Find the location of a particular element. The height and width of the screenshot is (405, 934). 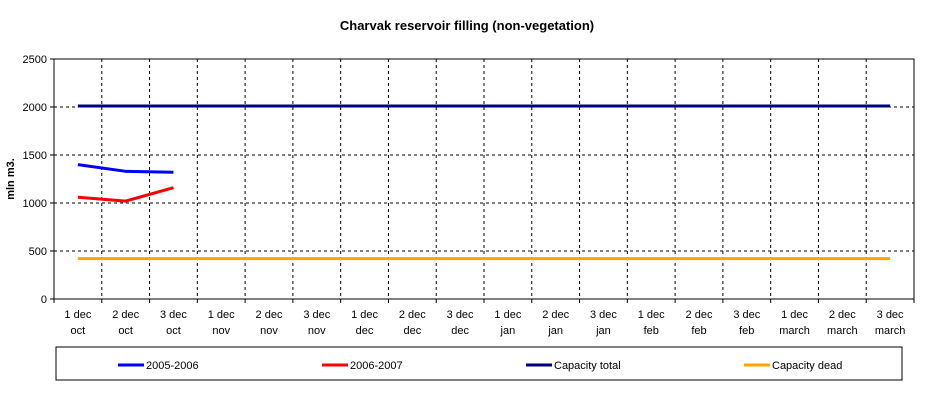

x-tick-label-12-line2: feb is located at coordinates (651, 331).